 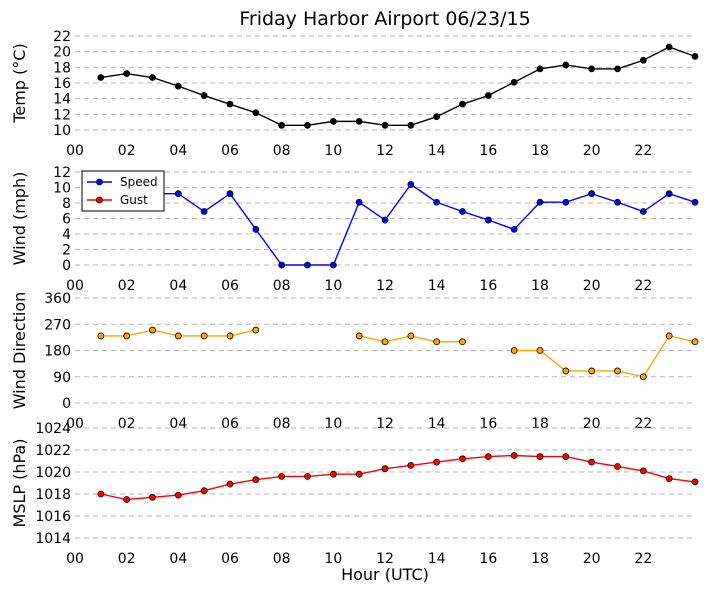 What do you see at coordinates (19, 83) in the screenshot?
I see `y-axis-label: Temp (°C)` at bounding box center [19, 83].